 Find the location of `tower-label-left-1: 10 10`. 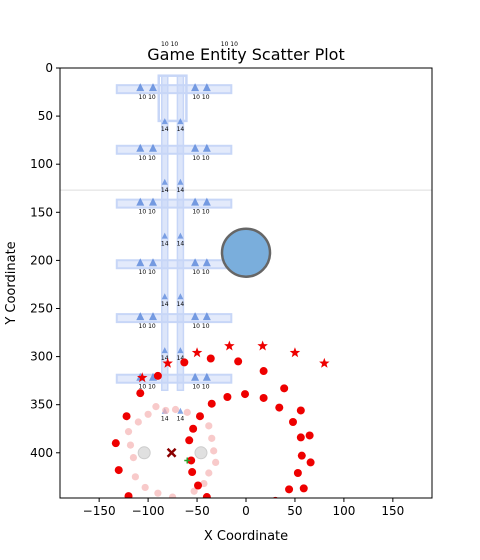

tower-label-left-1: 10 10 is located at coordinates (147, 158).